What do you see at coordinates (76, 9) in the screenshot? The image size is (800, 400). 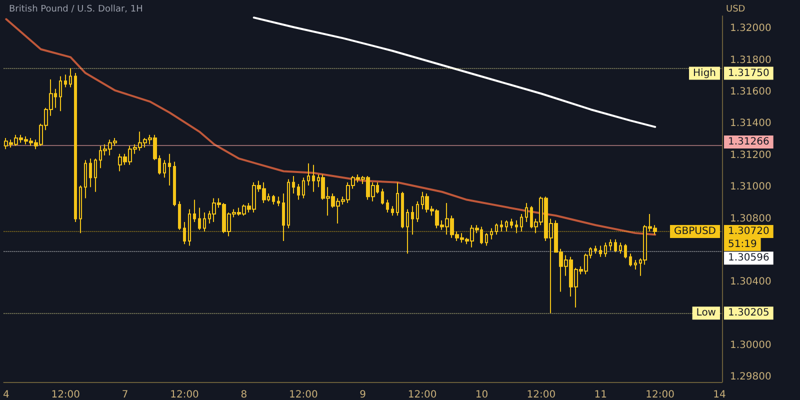 I see `chart-title: British Pound / U.S. Dollar, 1H` at bounding box center [76, 9].